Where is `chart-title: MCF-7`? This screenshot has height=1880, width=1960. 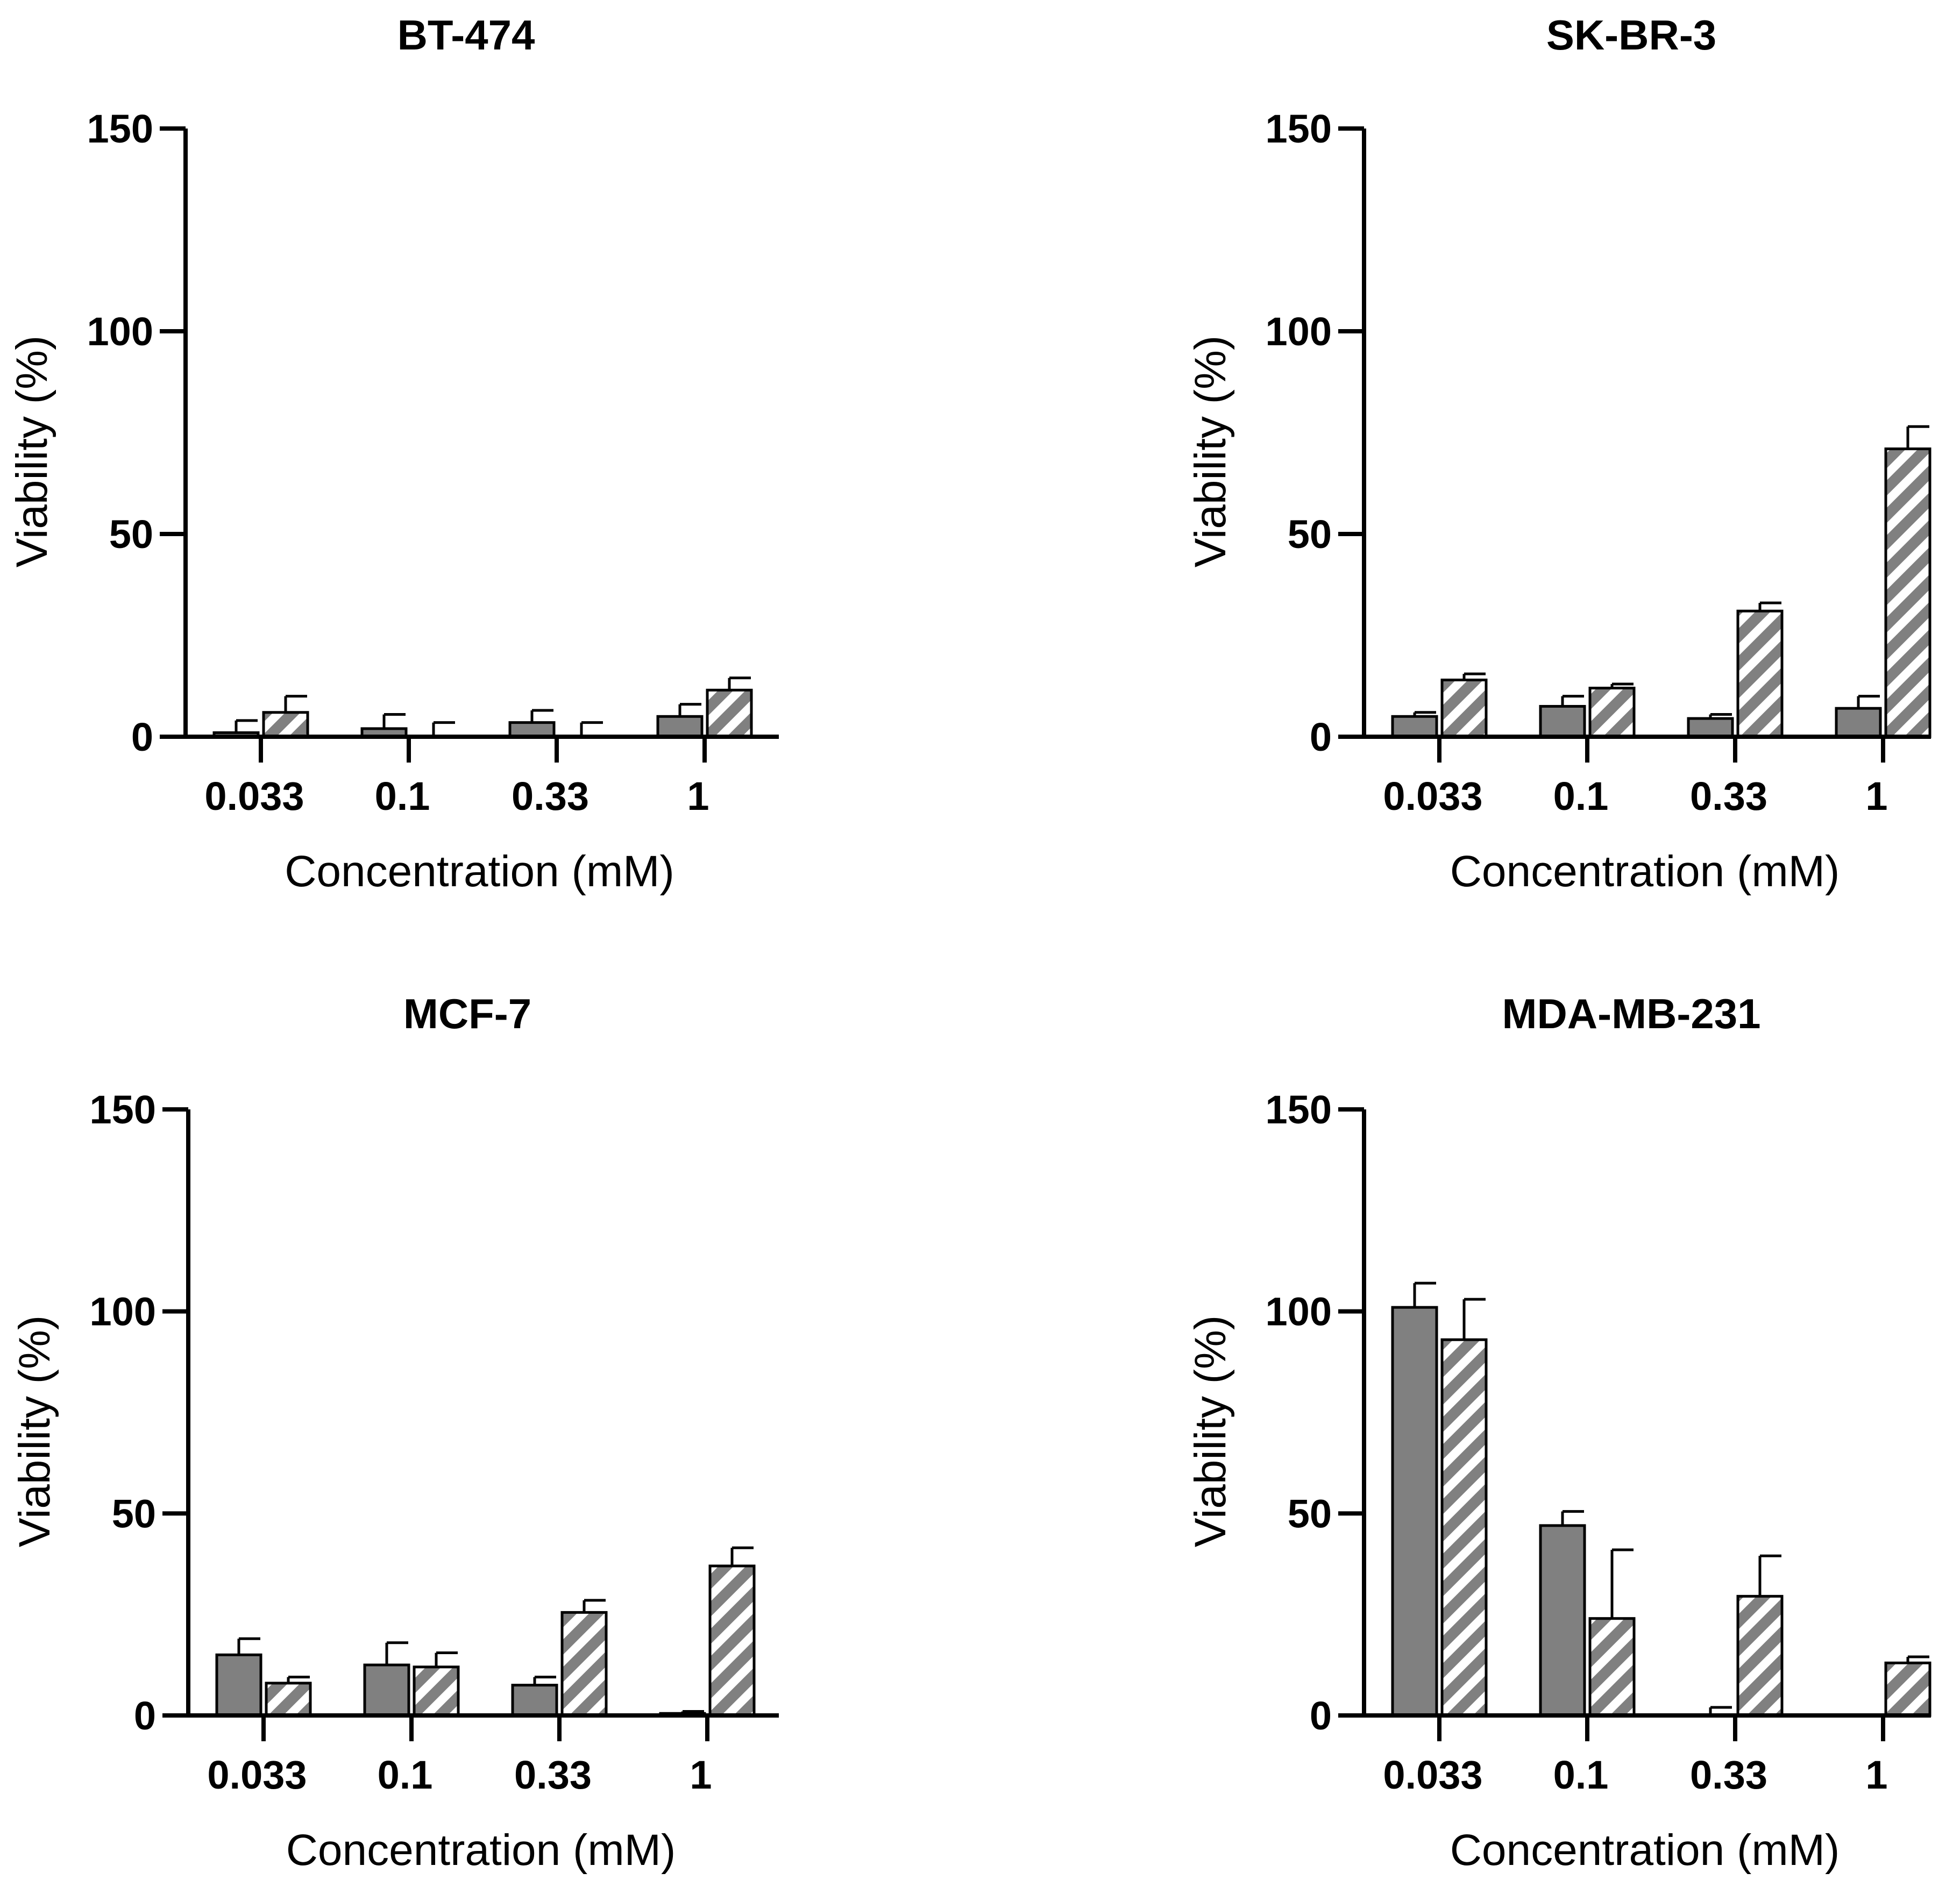 chart-title: MCF-7 is located at coordinates (467, 1013).